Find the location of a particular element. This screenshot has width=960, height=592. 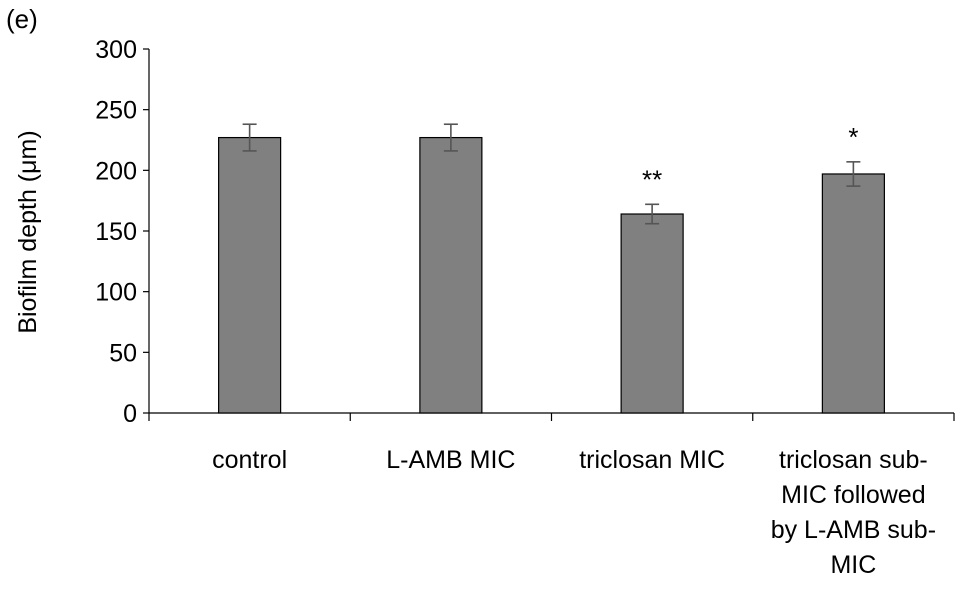

y-axis-title-group: Biofilm depth (μm) is located at coordinates (28, 231).